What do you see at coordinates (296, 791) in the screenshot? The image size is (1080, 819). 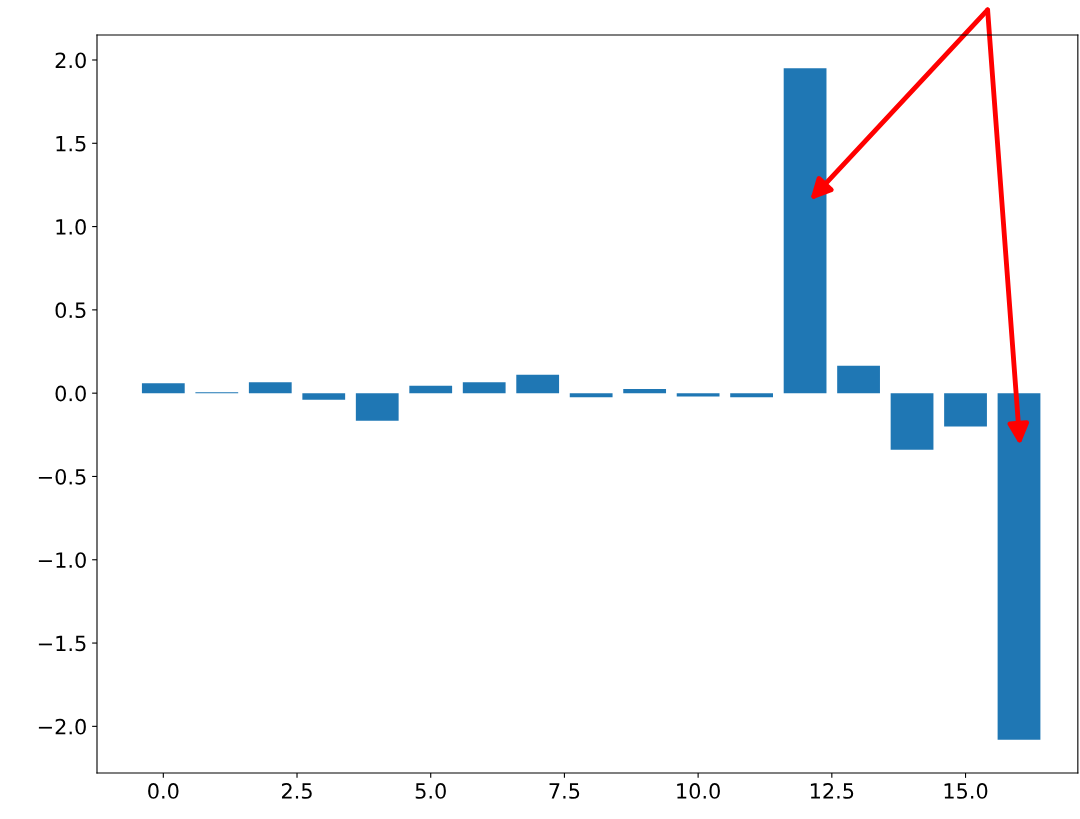 I see `x-tick-label: 2.5` at bounding box center [296, 791].